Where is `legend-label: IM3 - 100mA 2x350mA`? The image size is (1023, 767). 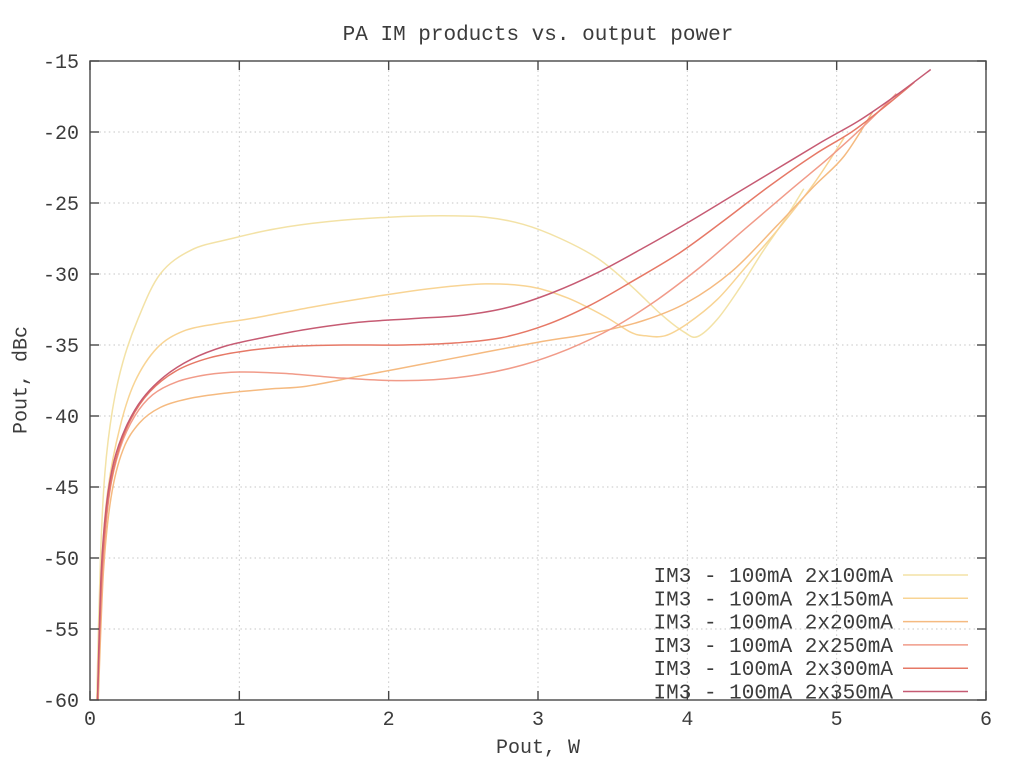
legend-label: IM3 - 100mA 2x350mA is located at coordinates (774, 694).